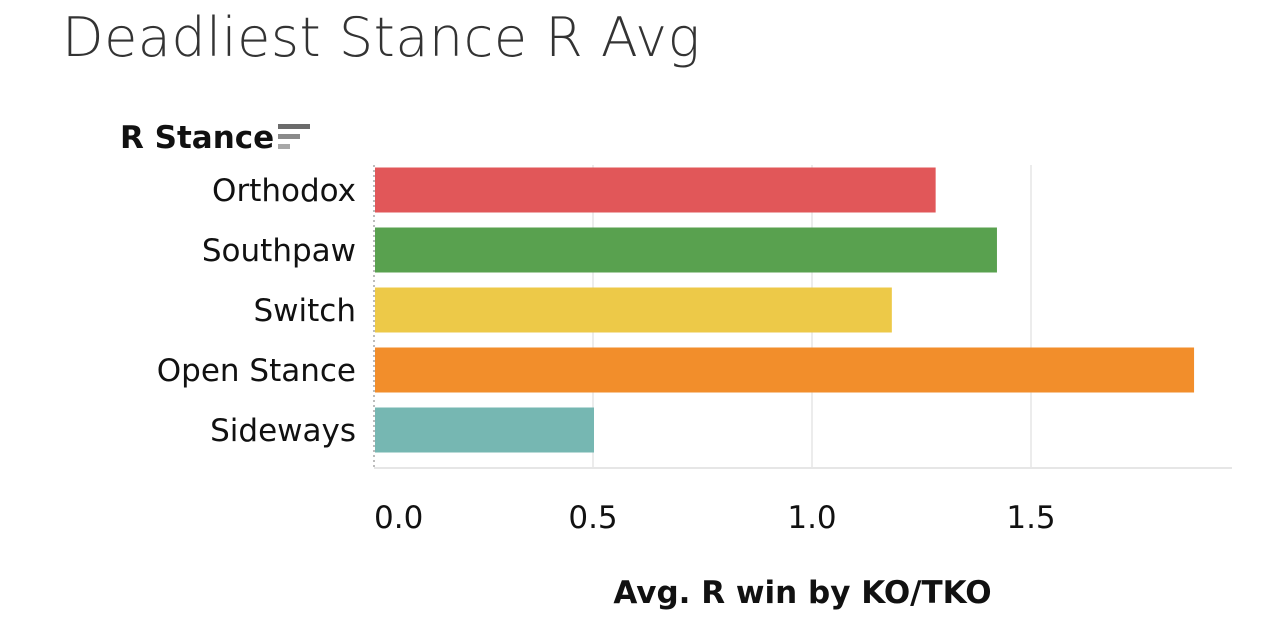 The width and height of the screenshot is (1266, 631). Describe the element at coordinates (279, 251) in the screenshot. I see `category-label: Southpaw` at that location.